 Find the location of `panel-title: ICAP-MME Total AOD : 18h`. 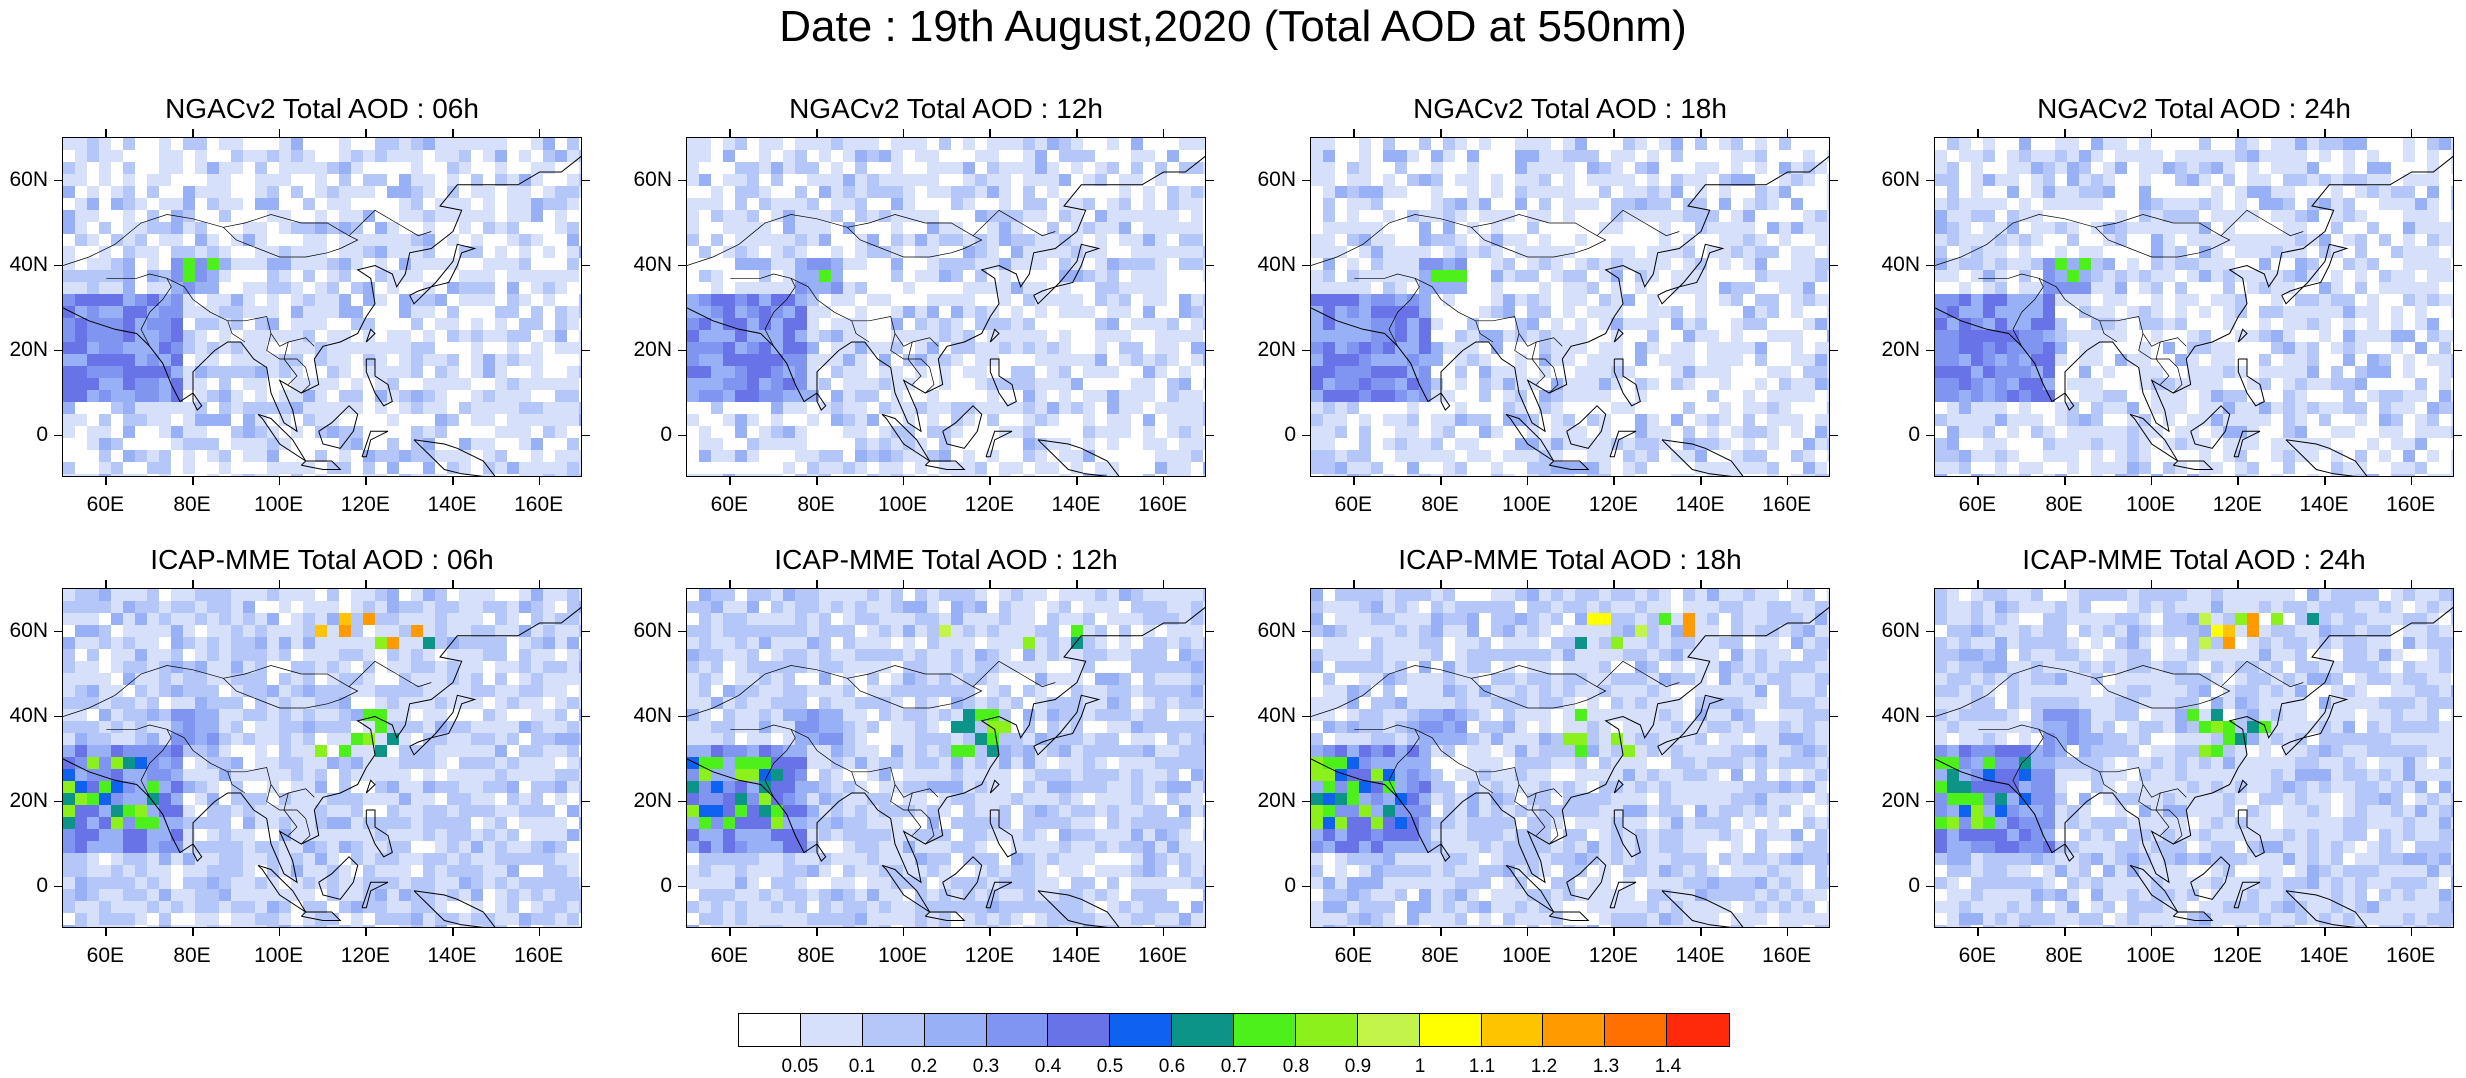

panel-title: ICAP-MME Total AOD : 18h is located at coordinates (1570, 559).